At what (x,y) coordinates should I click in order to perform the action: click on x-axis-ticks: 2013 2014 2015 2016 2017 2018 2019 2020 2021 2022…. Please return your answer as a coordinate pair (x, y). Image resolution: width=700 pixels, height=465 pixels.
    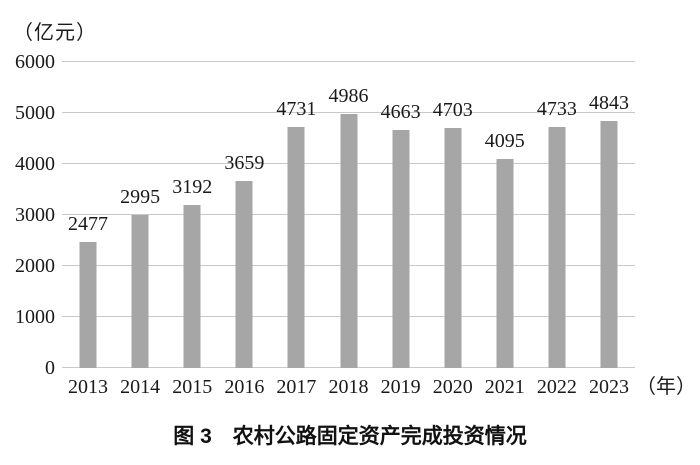
    Looking at the image, I should click on (348, 387).